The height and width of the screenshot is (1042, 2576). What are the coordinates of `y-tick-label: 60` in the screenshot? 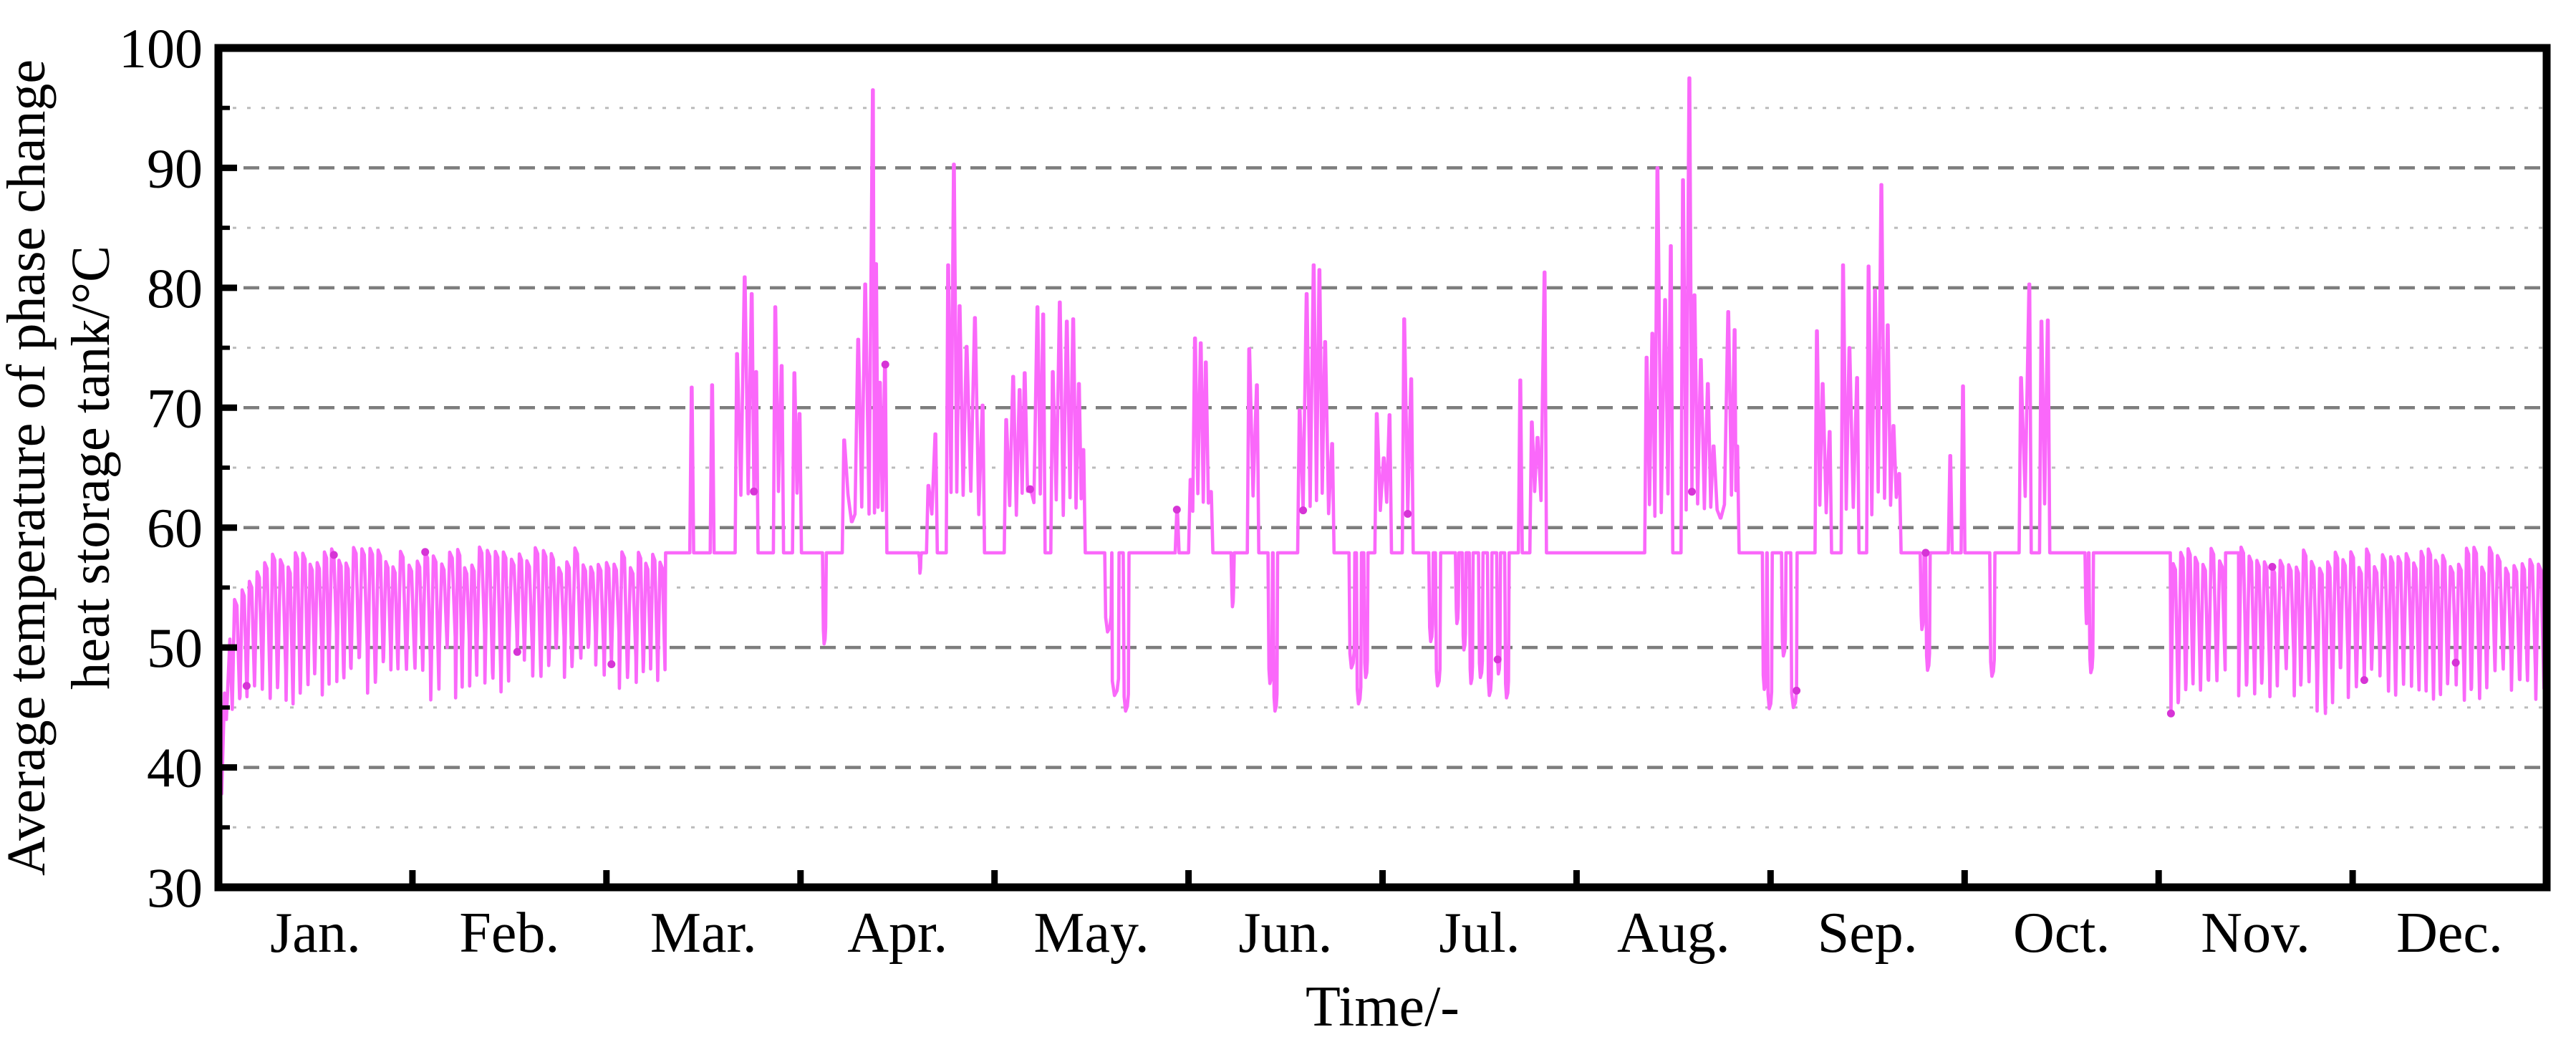 It's located at (175, 528).